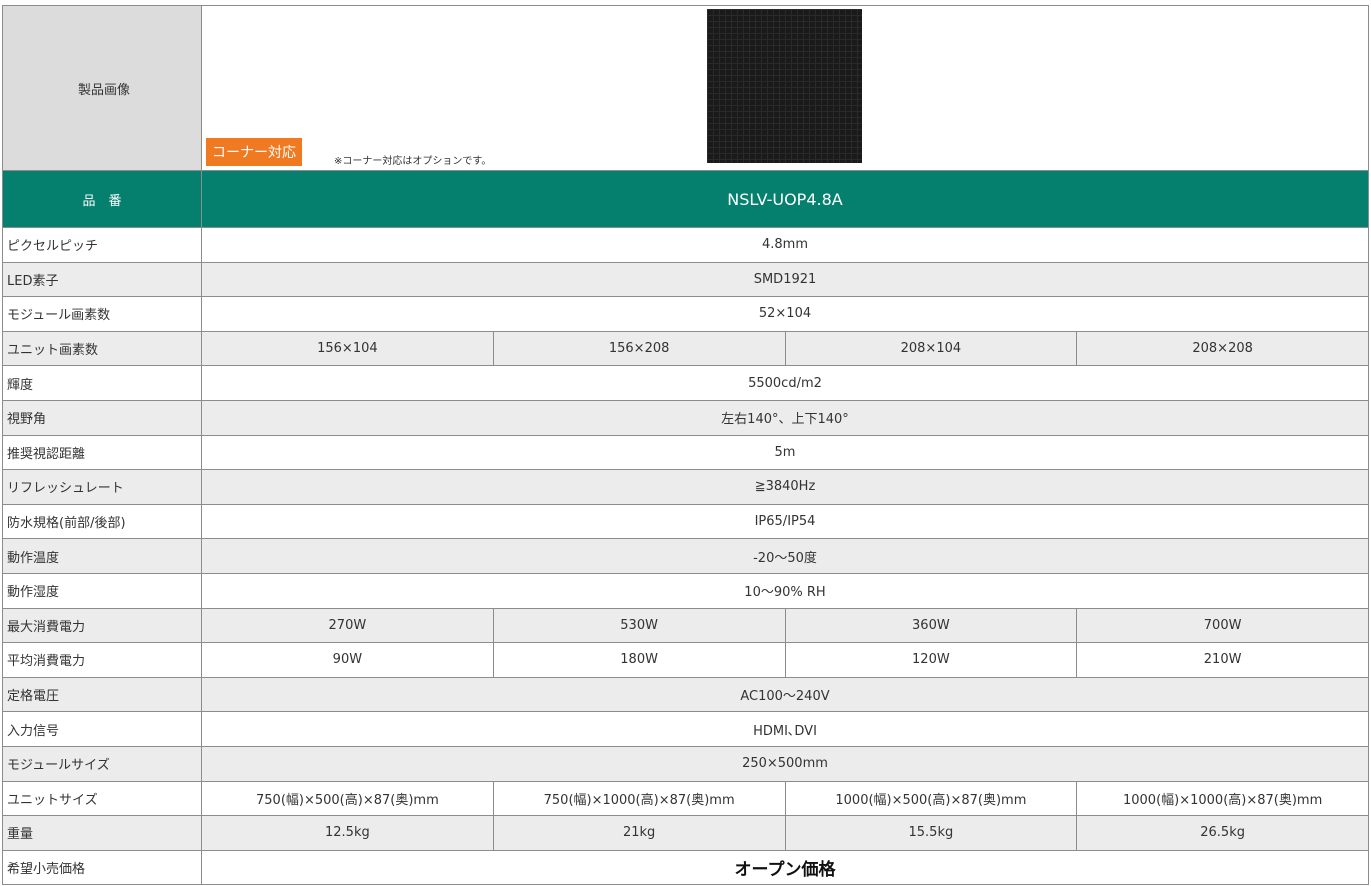  I want to click on spec-label: ピクセルピッチ, so click(102, 245).